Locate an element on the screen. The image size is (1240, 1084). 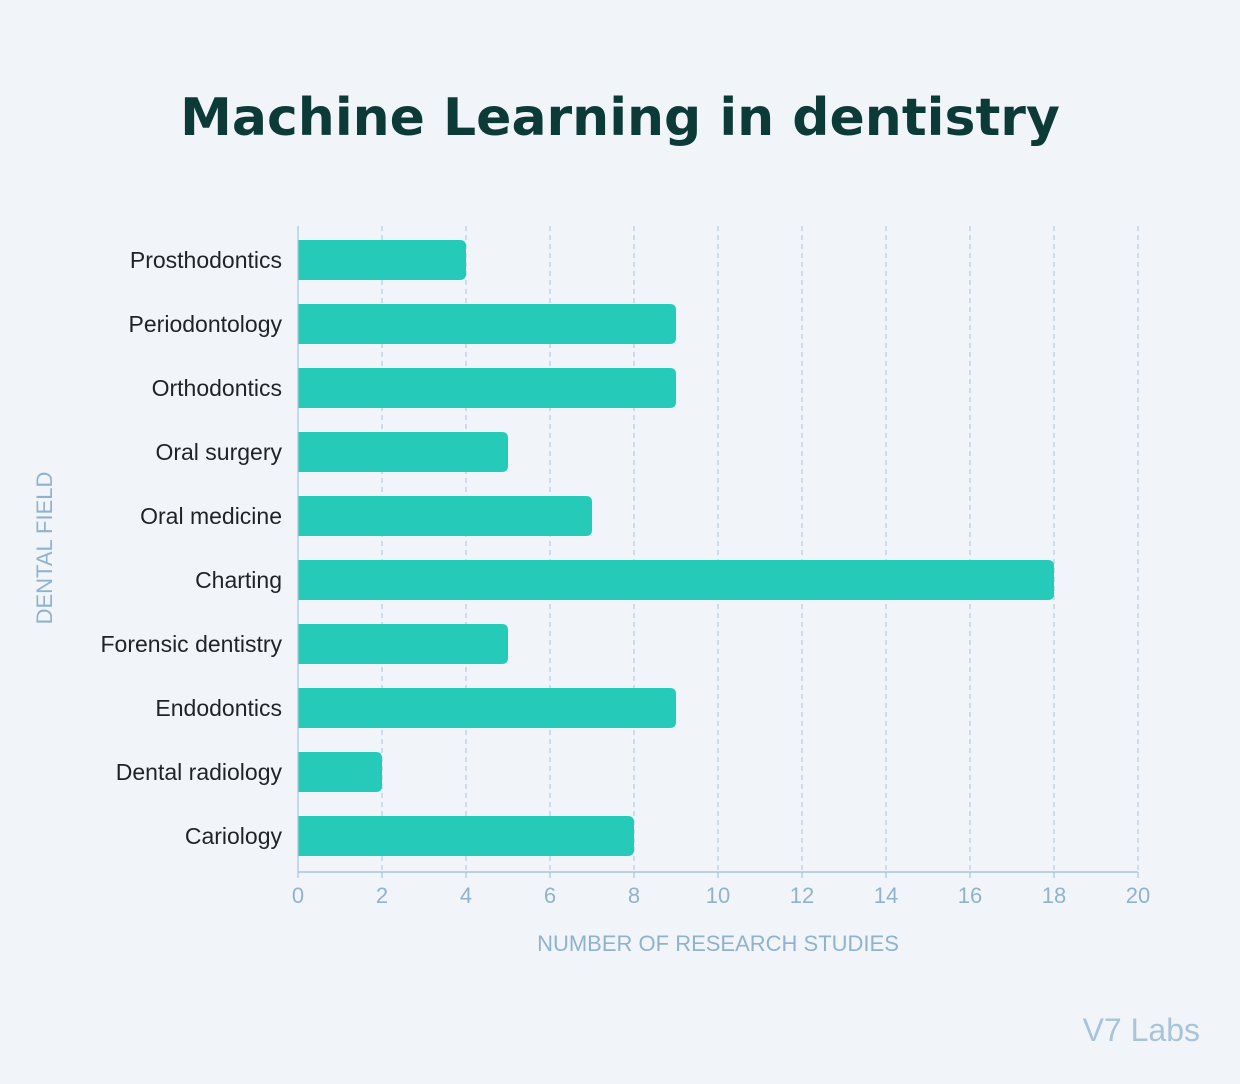
x-tick-label: 20 is located at coordinates (1138, 895).